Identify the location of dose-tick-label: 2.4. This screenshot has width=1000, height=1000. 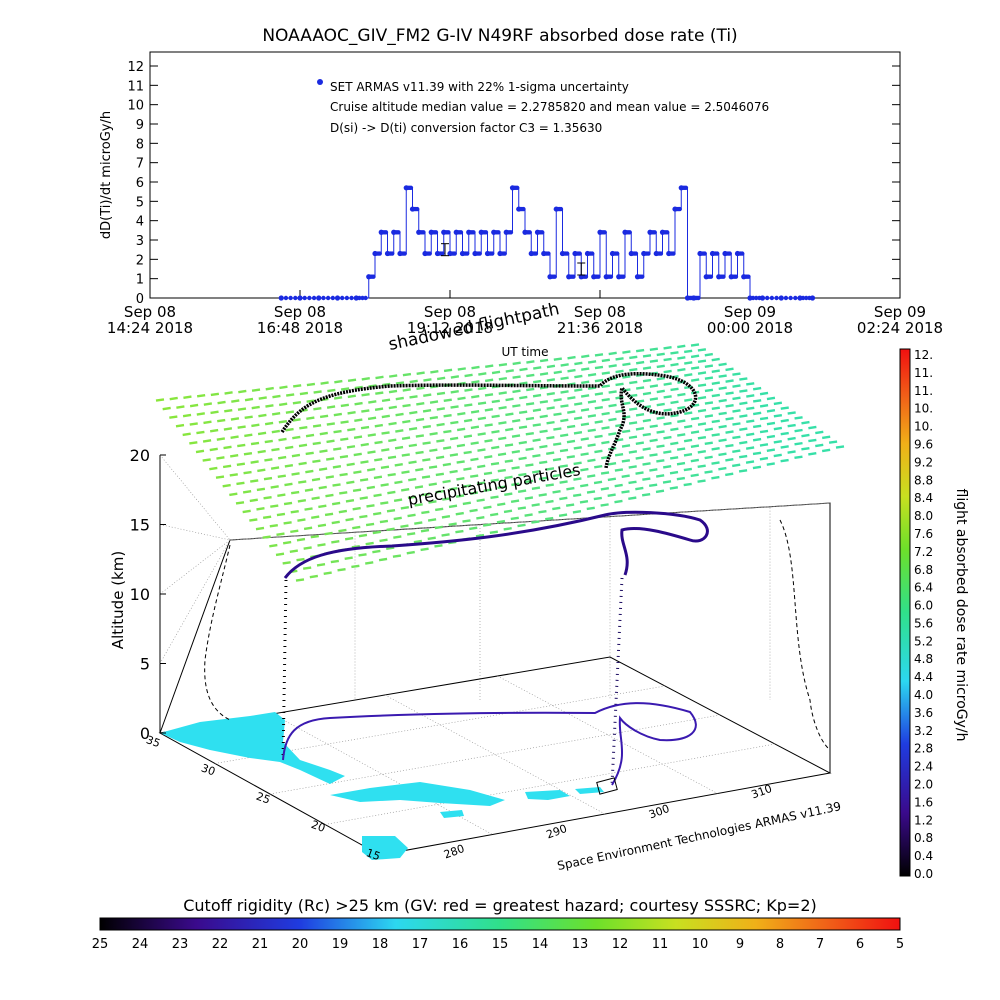
(923, 767).